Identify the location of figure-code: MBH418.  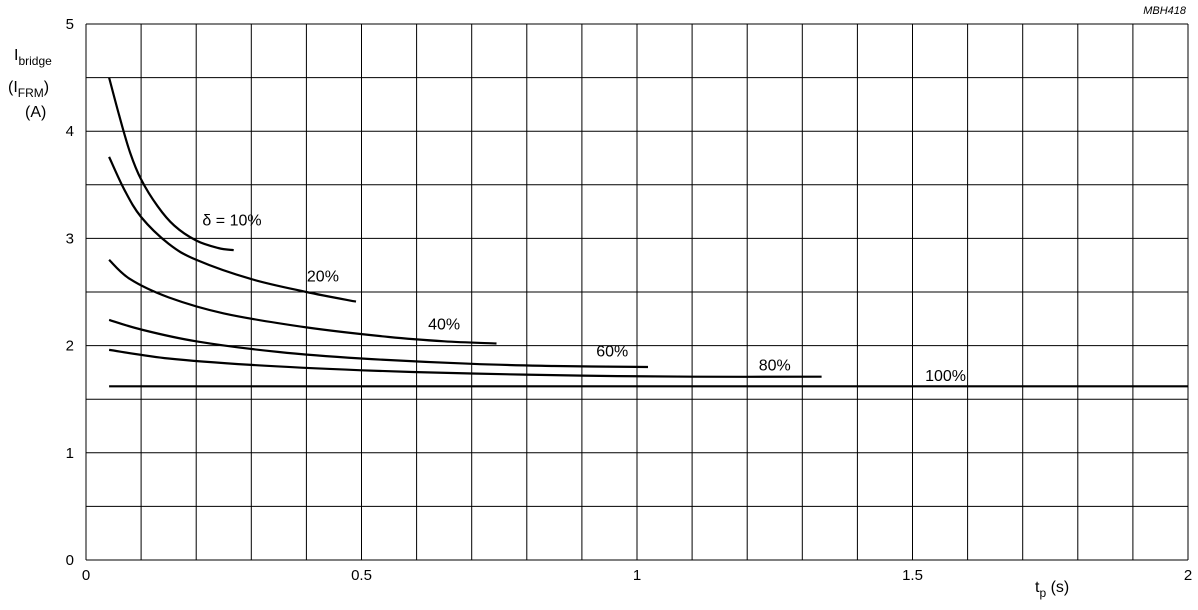
(1165, 11).